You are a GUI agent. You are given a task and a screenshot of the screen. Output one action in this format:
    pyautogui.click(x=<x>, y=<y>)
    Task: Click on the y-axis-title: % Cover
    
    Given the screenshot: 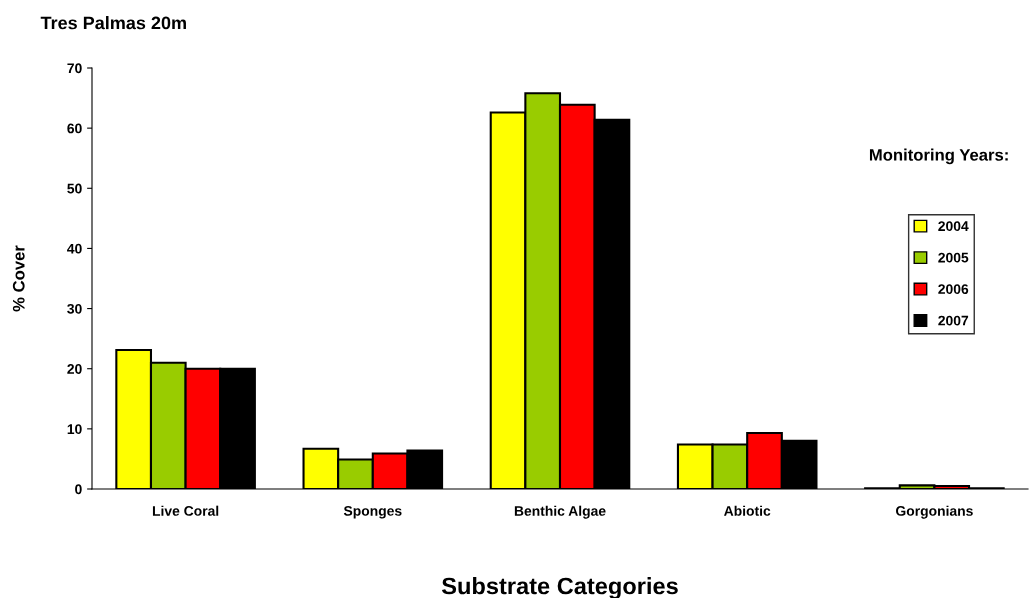 What is the action you would take?
    pyautogui.click(x=18, y=278)
    